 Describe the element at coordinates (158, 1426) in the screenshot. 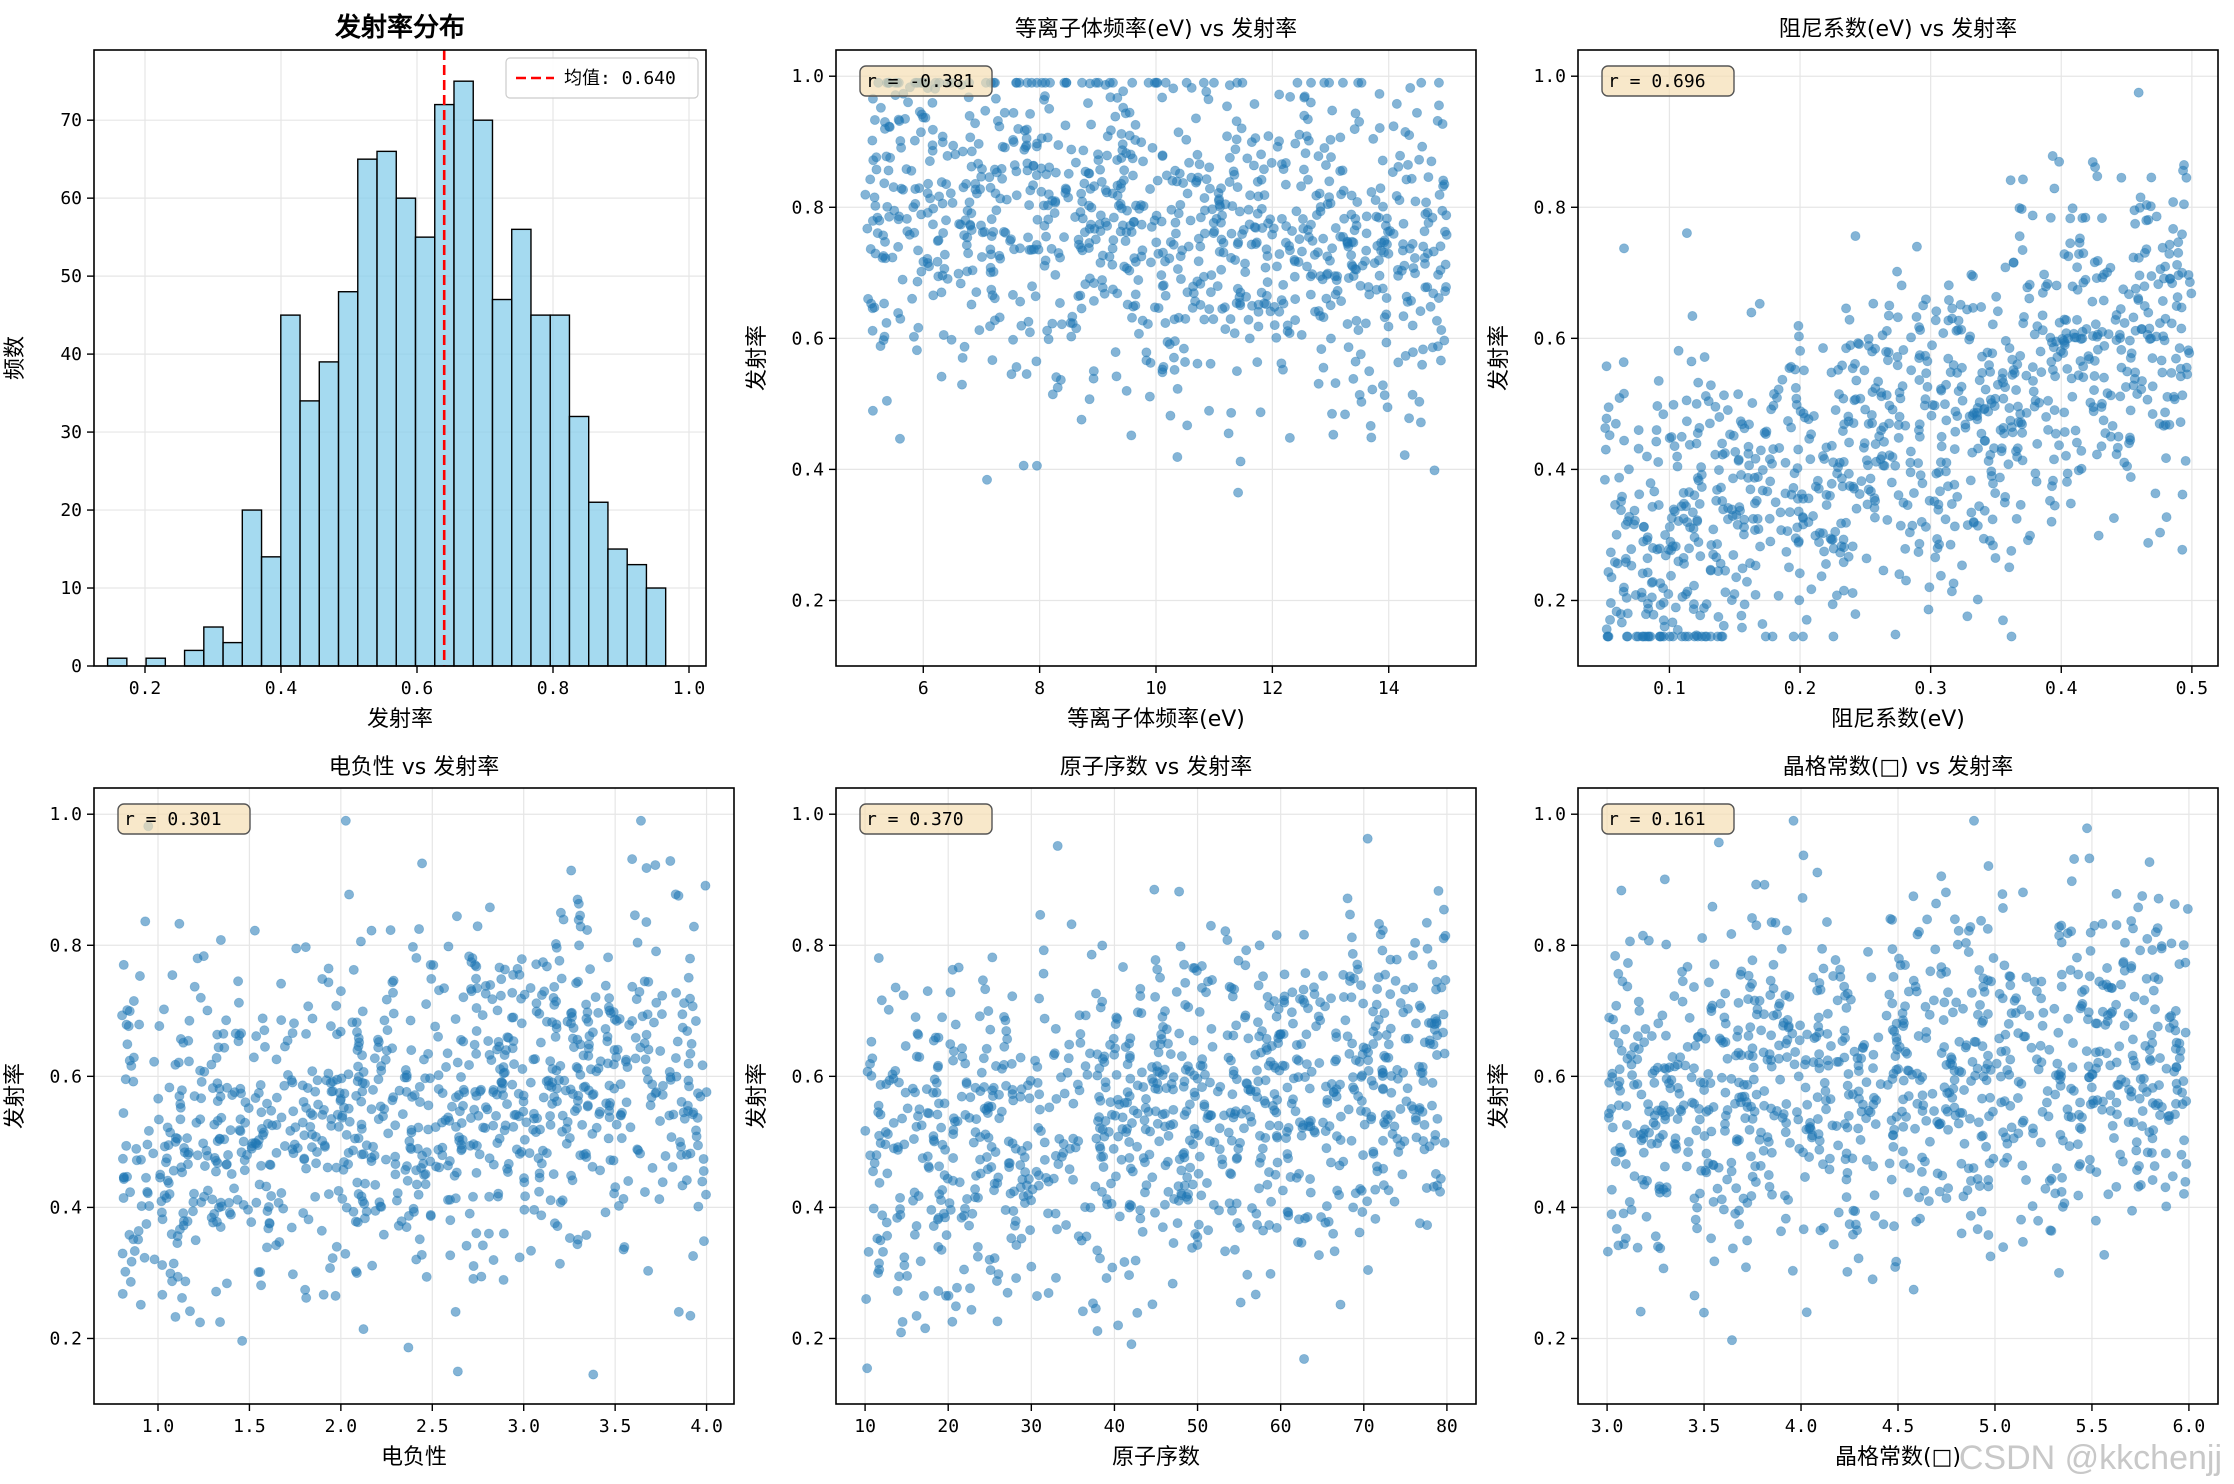

I see `x-tick-label: 1.0` at that location.